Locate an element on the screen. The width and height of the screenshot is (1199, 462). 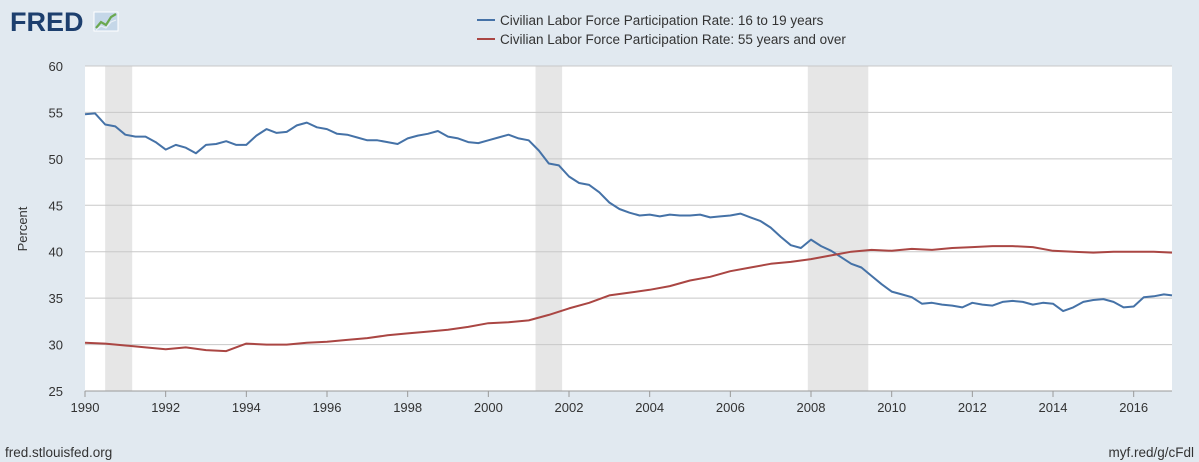
x-tick-label: 2008 is located at coordinates (811, 407).